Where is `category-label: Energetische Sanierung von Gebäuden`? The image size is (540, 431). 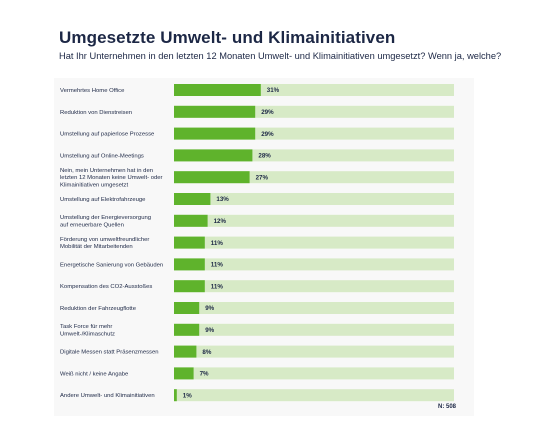
category-label: Energetische Sanierung von Gebäuden is located at coordinates (111, 265).